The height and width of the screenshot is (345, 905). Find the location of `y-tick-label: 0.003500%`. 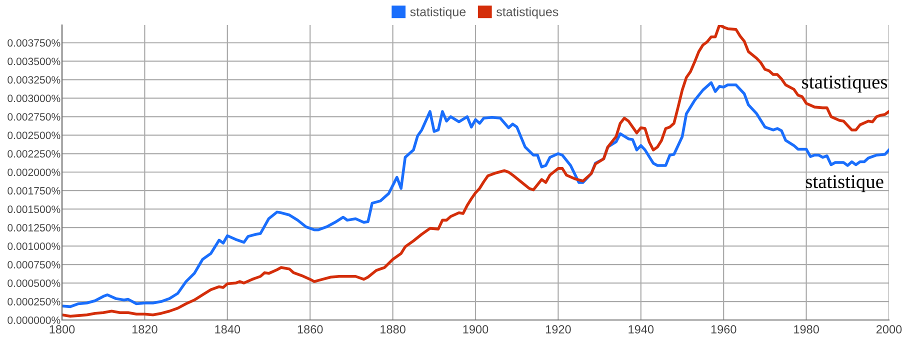

y-tick-label: 0.003500% is located at coordinates (34, 62).